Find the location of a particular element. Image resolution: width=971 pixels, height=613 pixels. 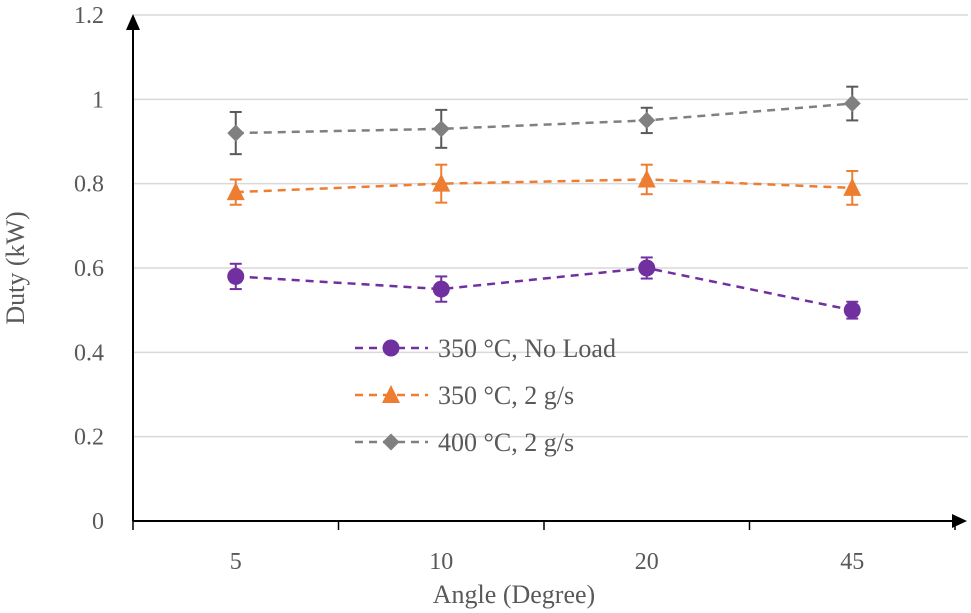

x-tick-label: 45 is located at coordinates (852, 562).